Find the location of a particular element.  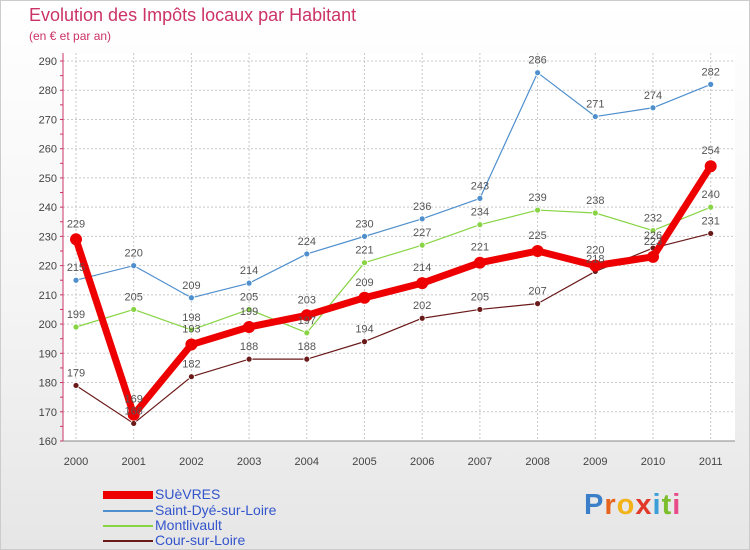

data-label: 218 is located at coordinates (595, 259).